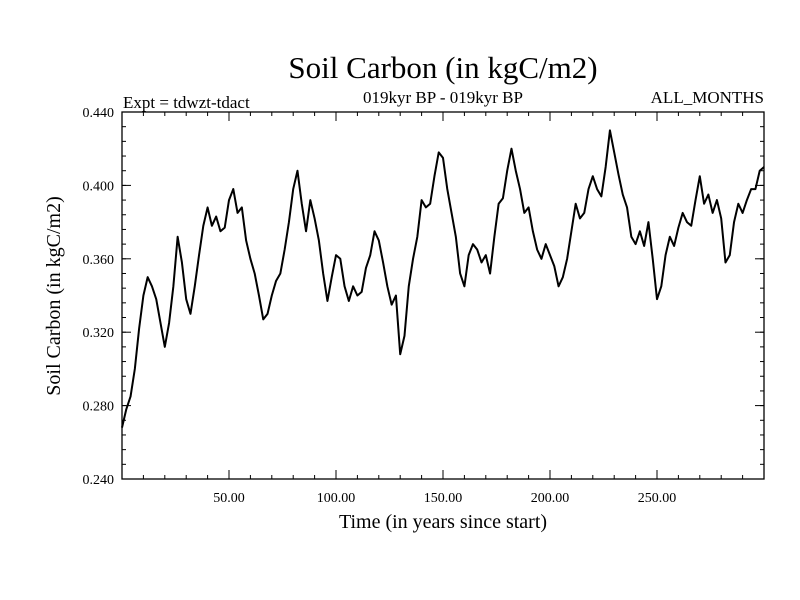 This screenshot has width=800, height=600. What do you see at coordinates (443, 522) in the screenshot?
I see `x-axis-label: Time (in years since start)` at bounding box center [443, 522].